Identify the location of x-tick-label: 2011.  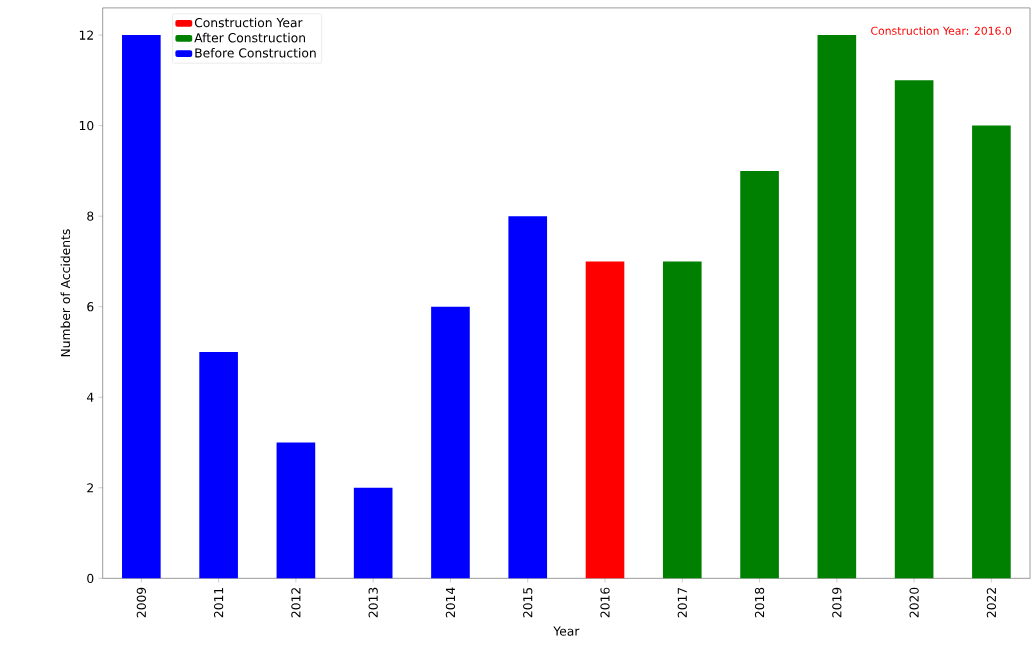
(218, 602).